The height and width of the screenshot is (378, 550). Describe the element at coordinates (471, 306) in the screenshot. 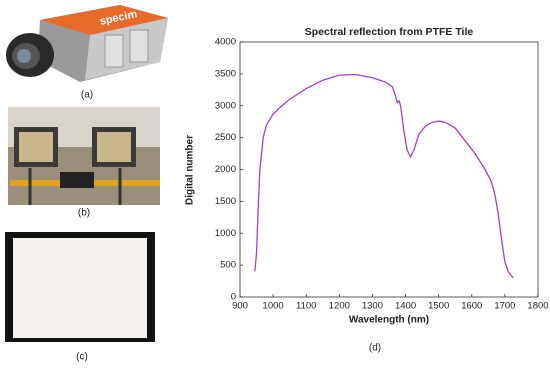

I see `x-tick-label: 1600` at that location.